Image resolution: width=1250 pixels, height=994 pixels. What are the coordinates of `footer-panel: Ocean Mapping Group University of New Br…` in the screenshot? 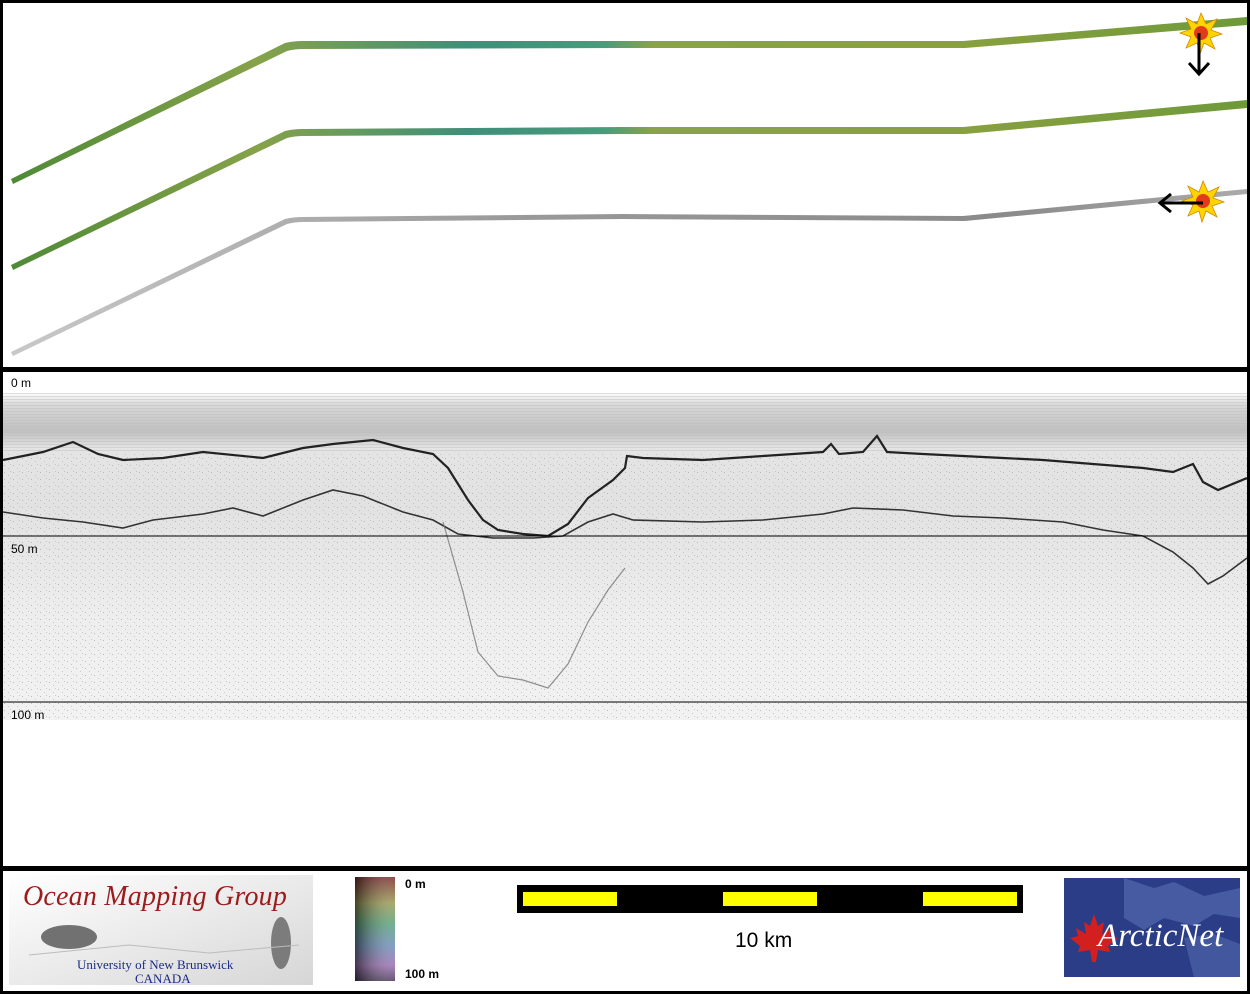 It's located at (625, 931).